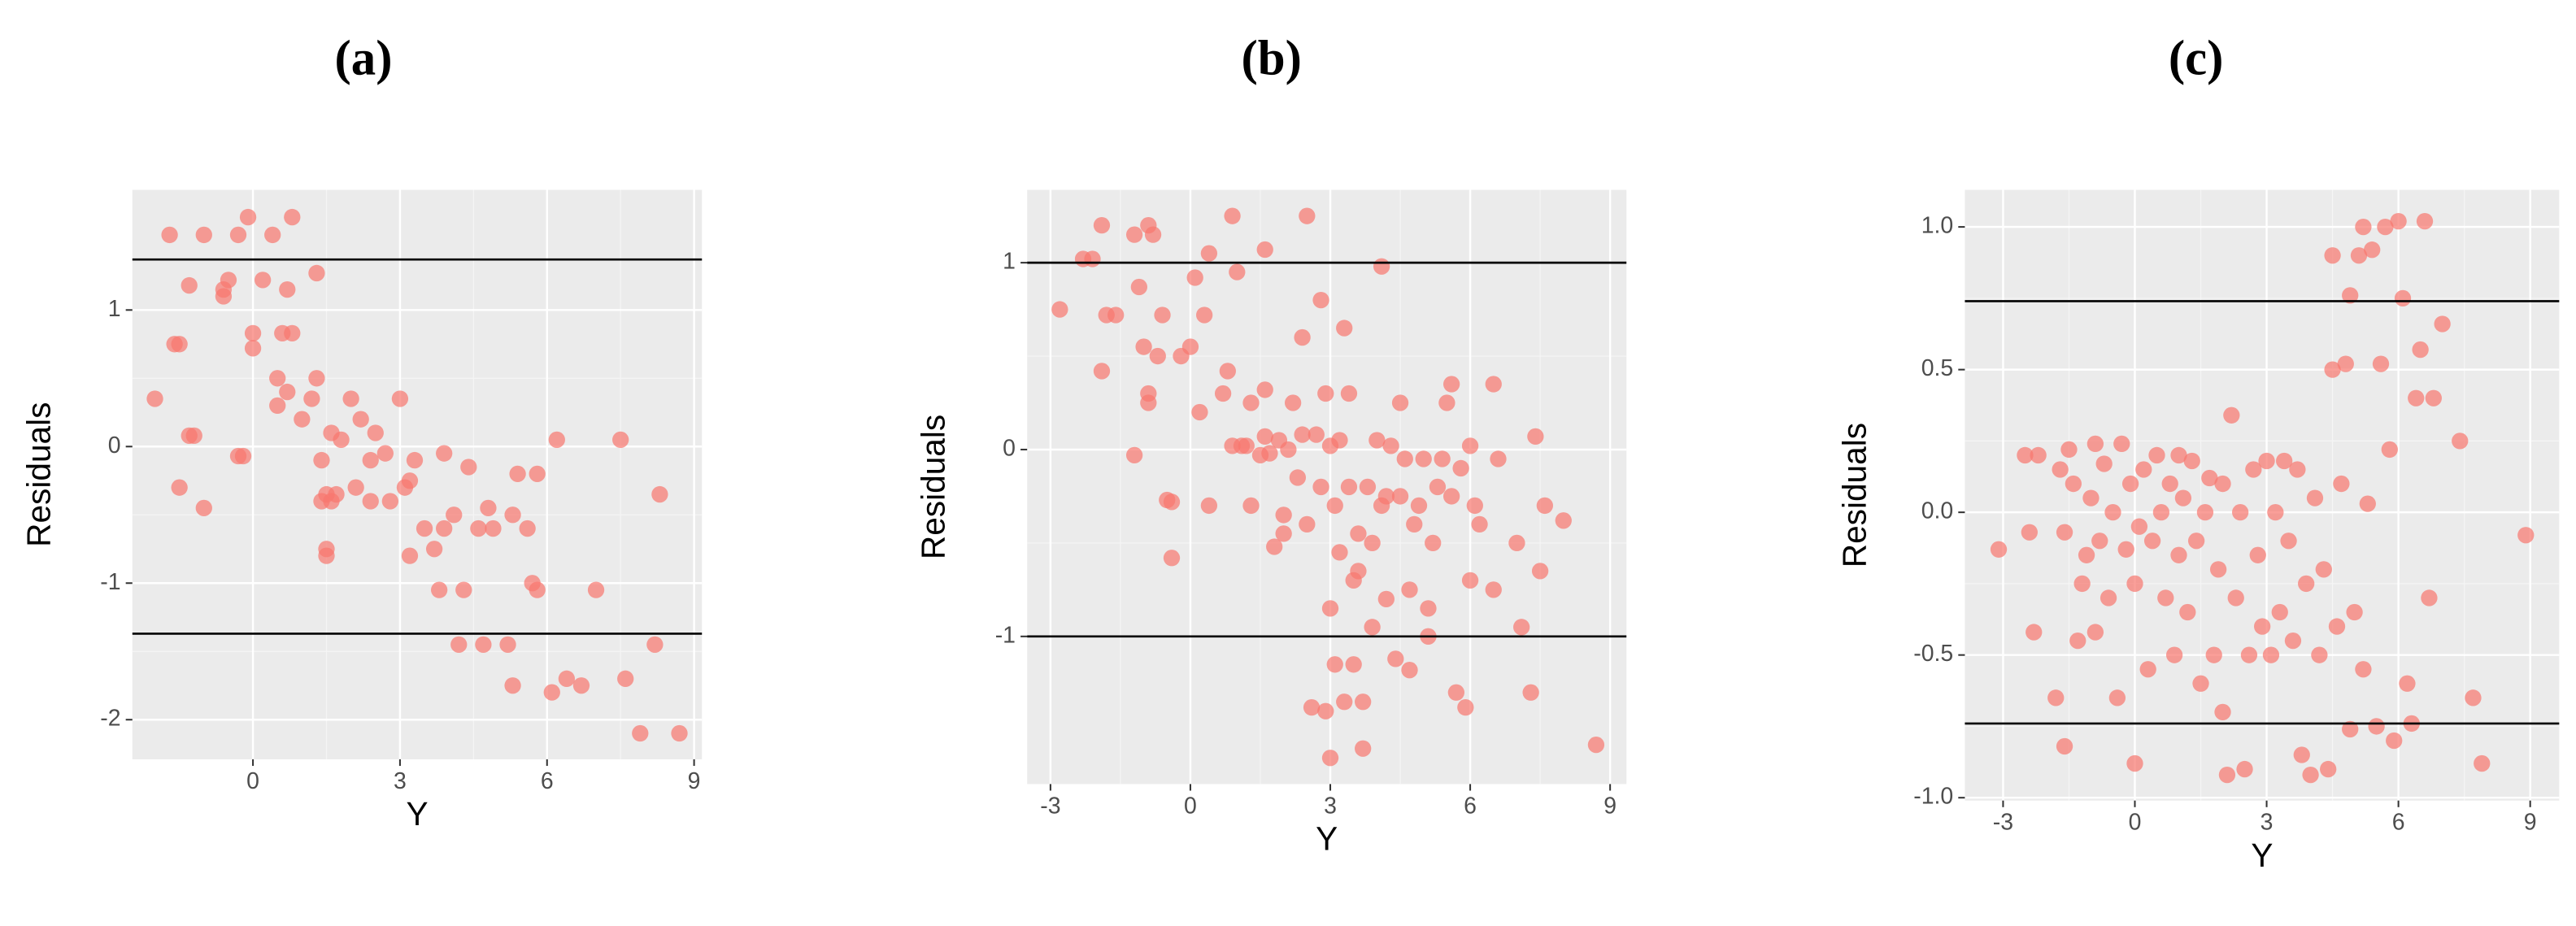 Image resolution: width=2576 pixels, height=926 pixels. I want to click on x-tick-label: 6, so click(1470, 806).